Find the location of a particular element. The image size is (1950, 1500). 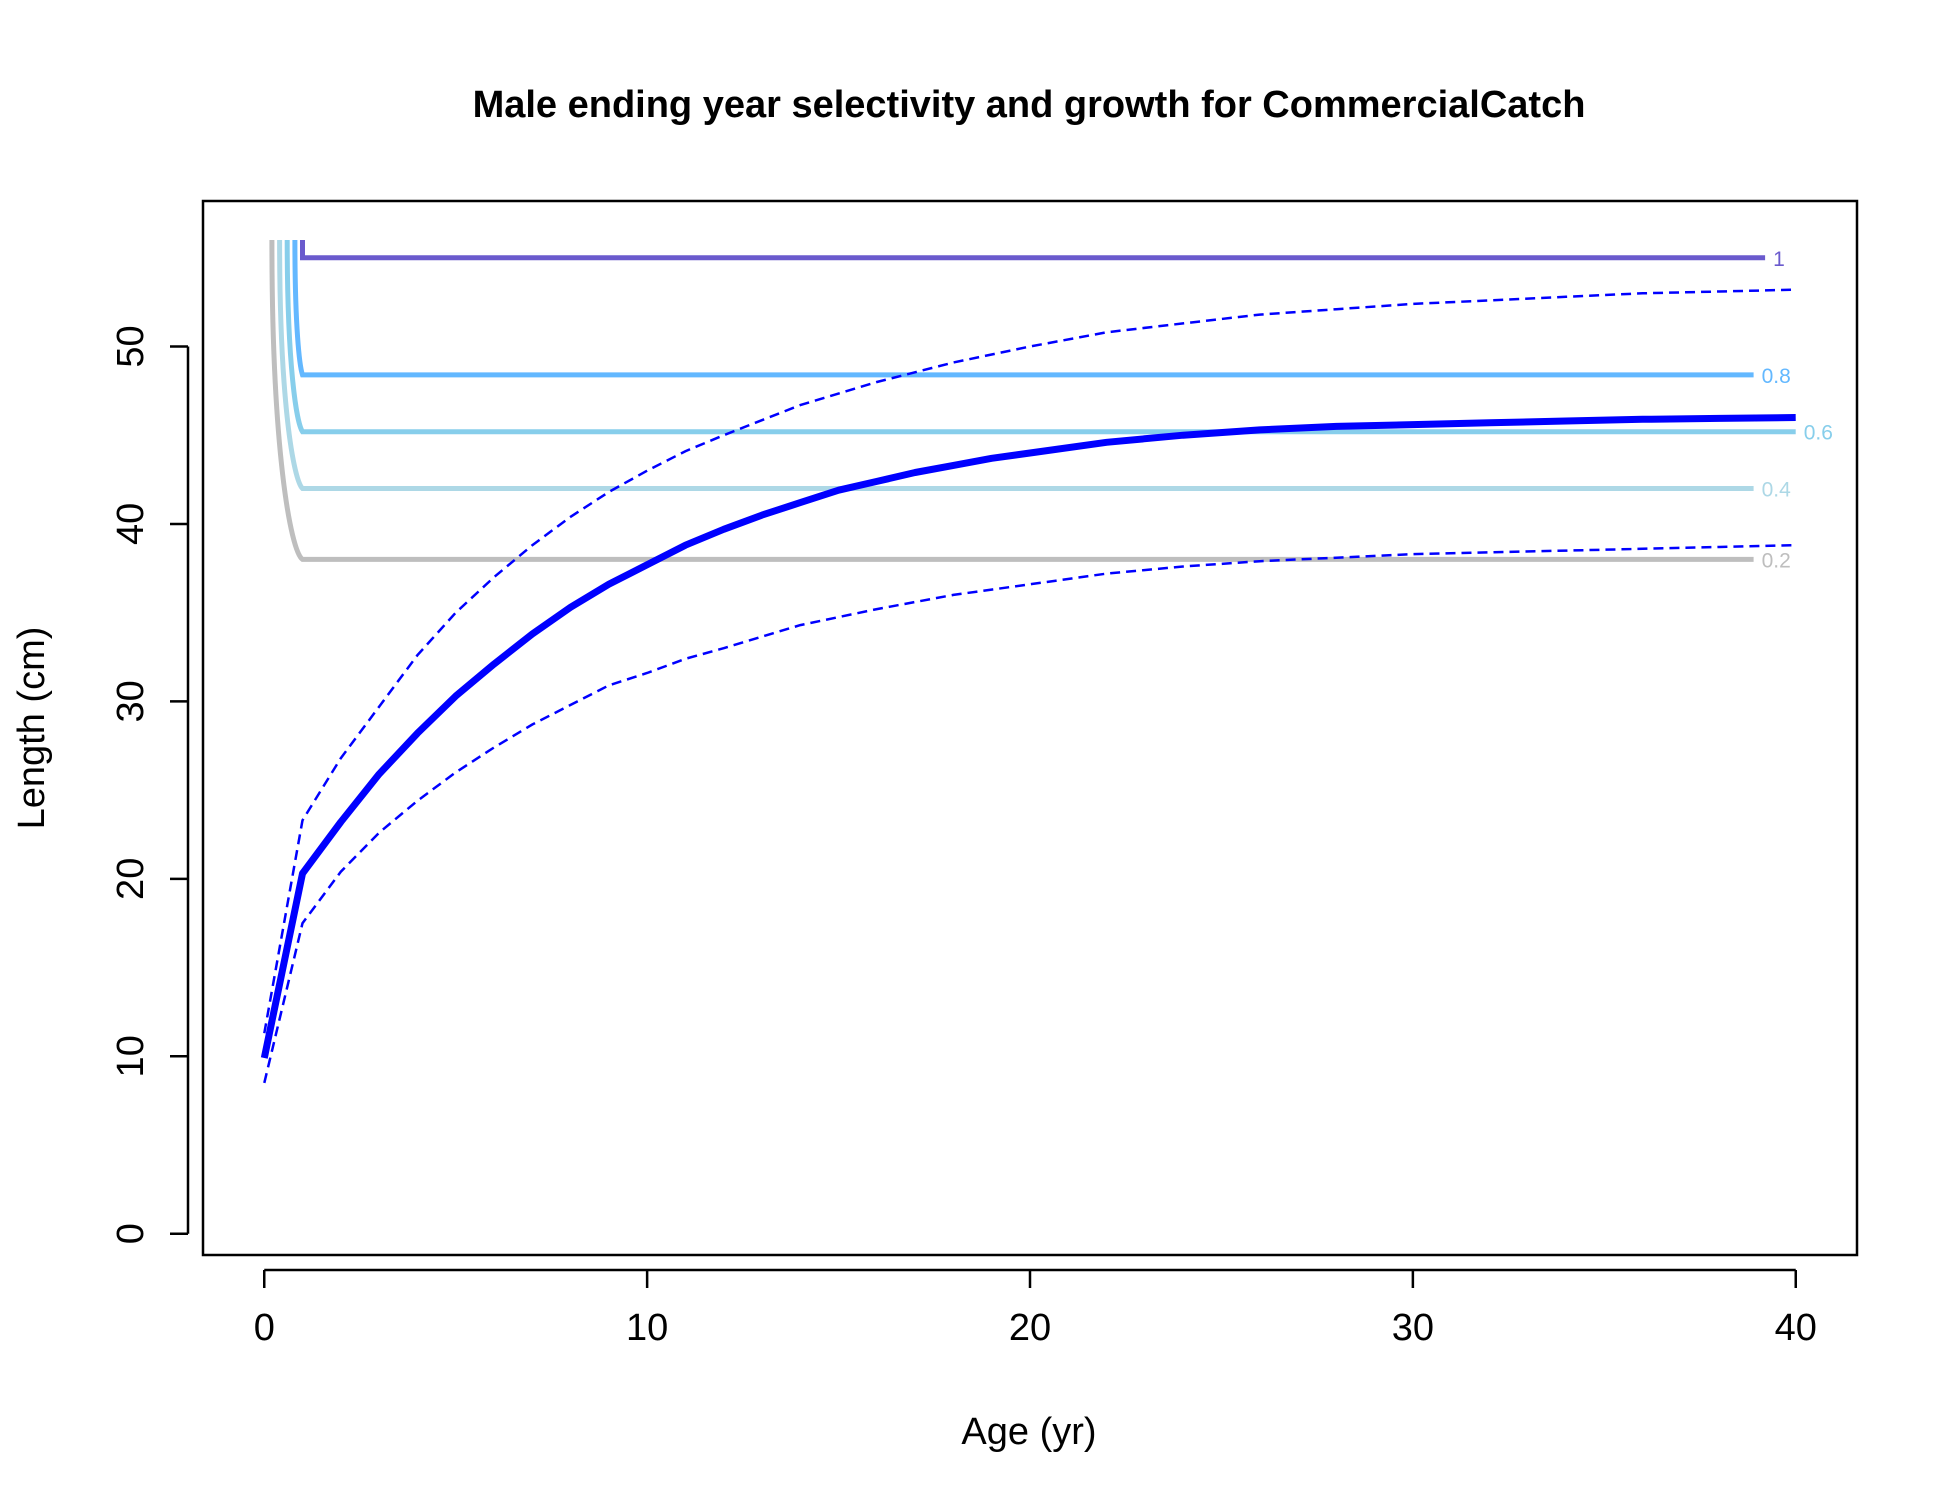

y-tick-label-2: 20 is located at coordinates (131, 879).